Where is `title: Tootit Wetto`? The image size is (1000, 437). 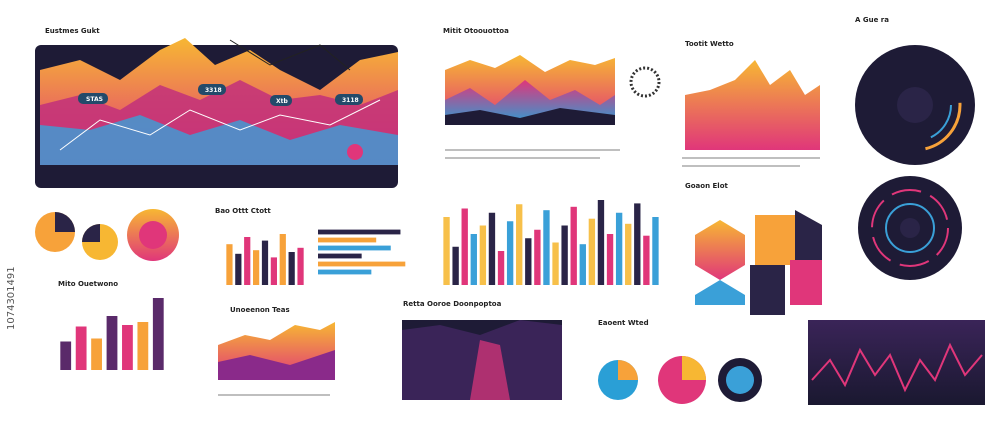 title: Tootit Wetto is located at coordinates (709, 44).